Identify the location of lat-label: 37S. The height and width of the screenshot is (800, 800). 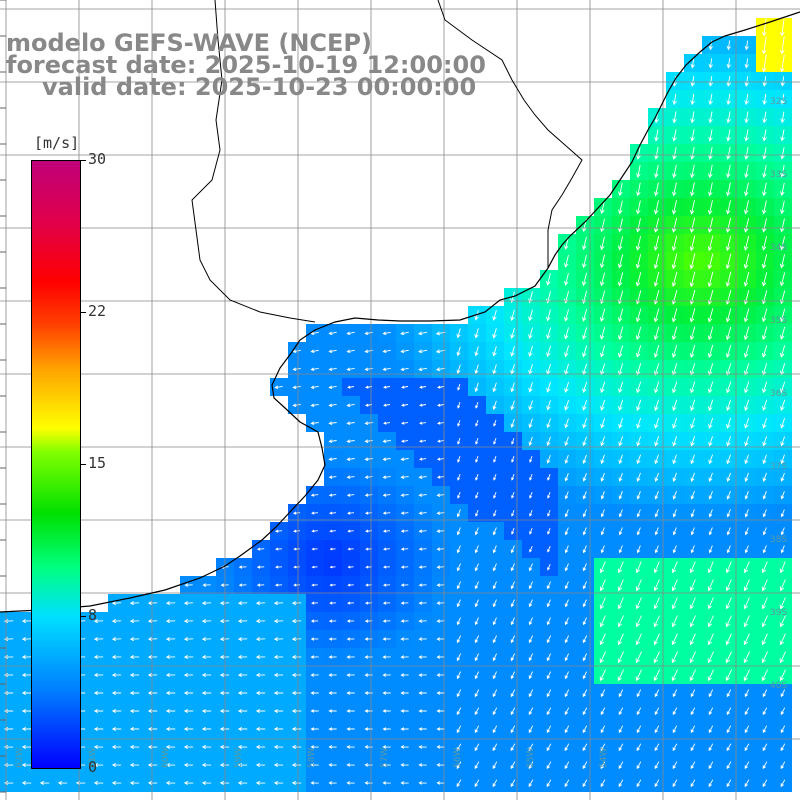
(778, 467).